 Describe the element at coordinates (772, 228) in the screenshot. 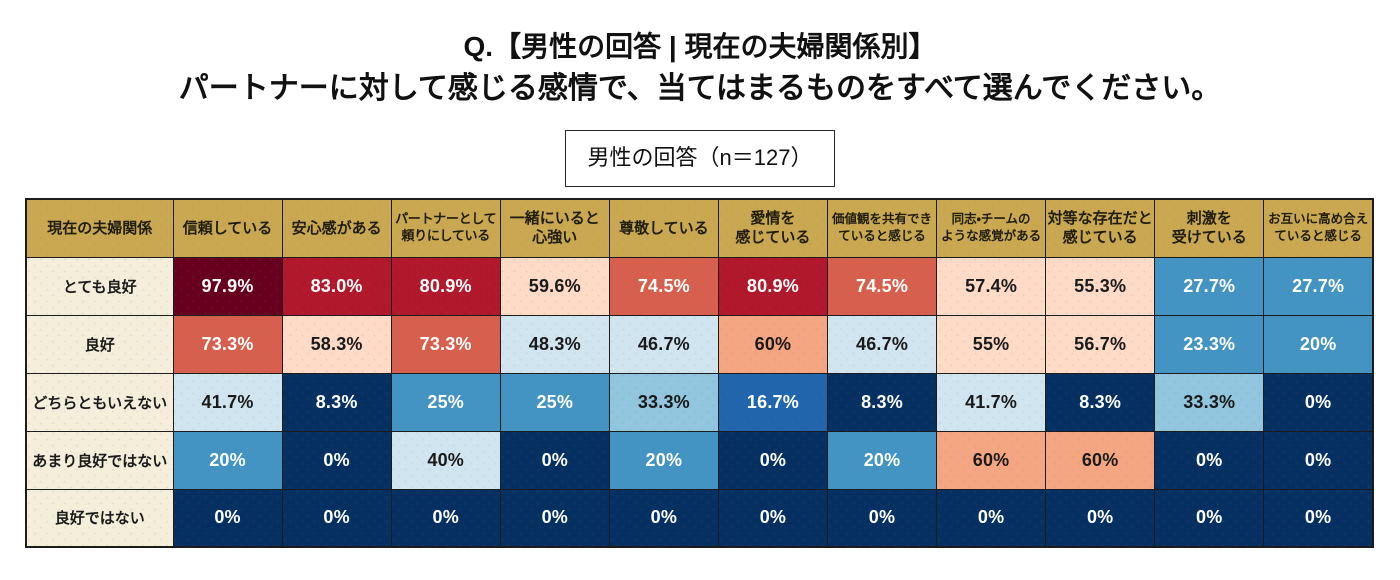

I see `column-header: 愛情を 感じている` at that location.